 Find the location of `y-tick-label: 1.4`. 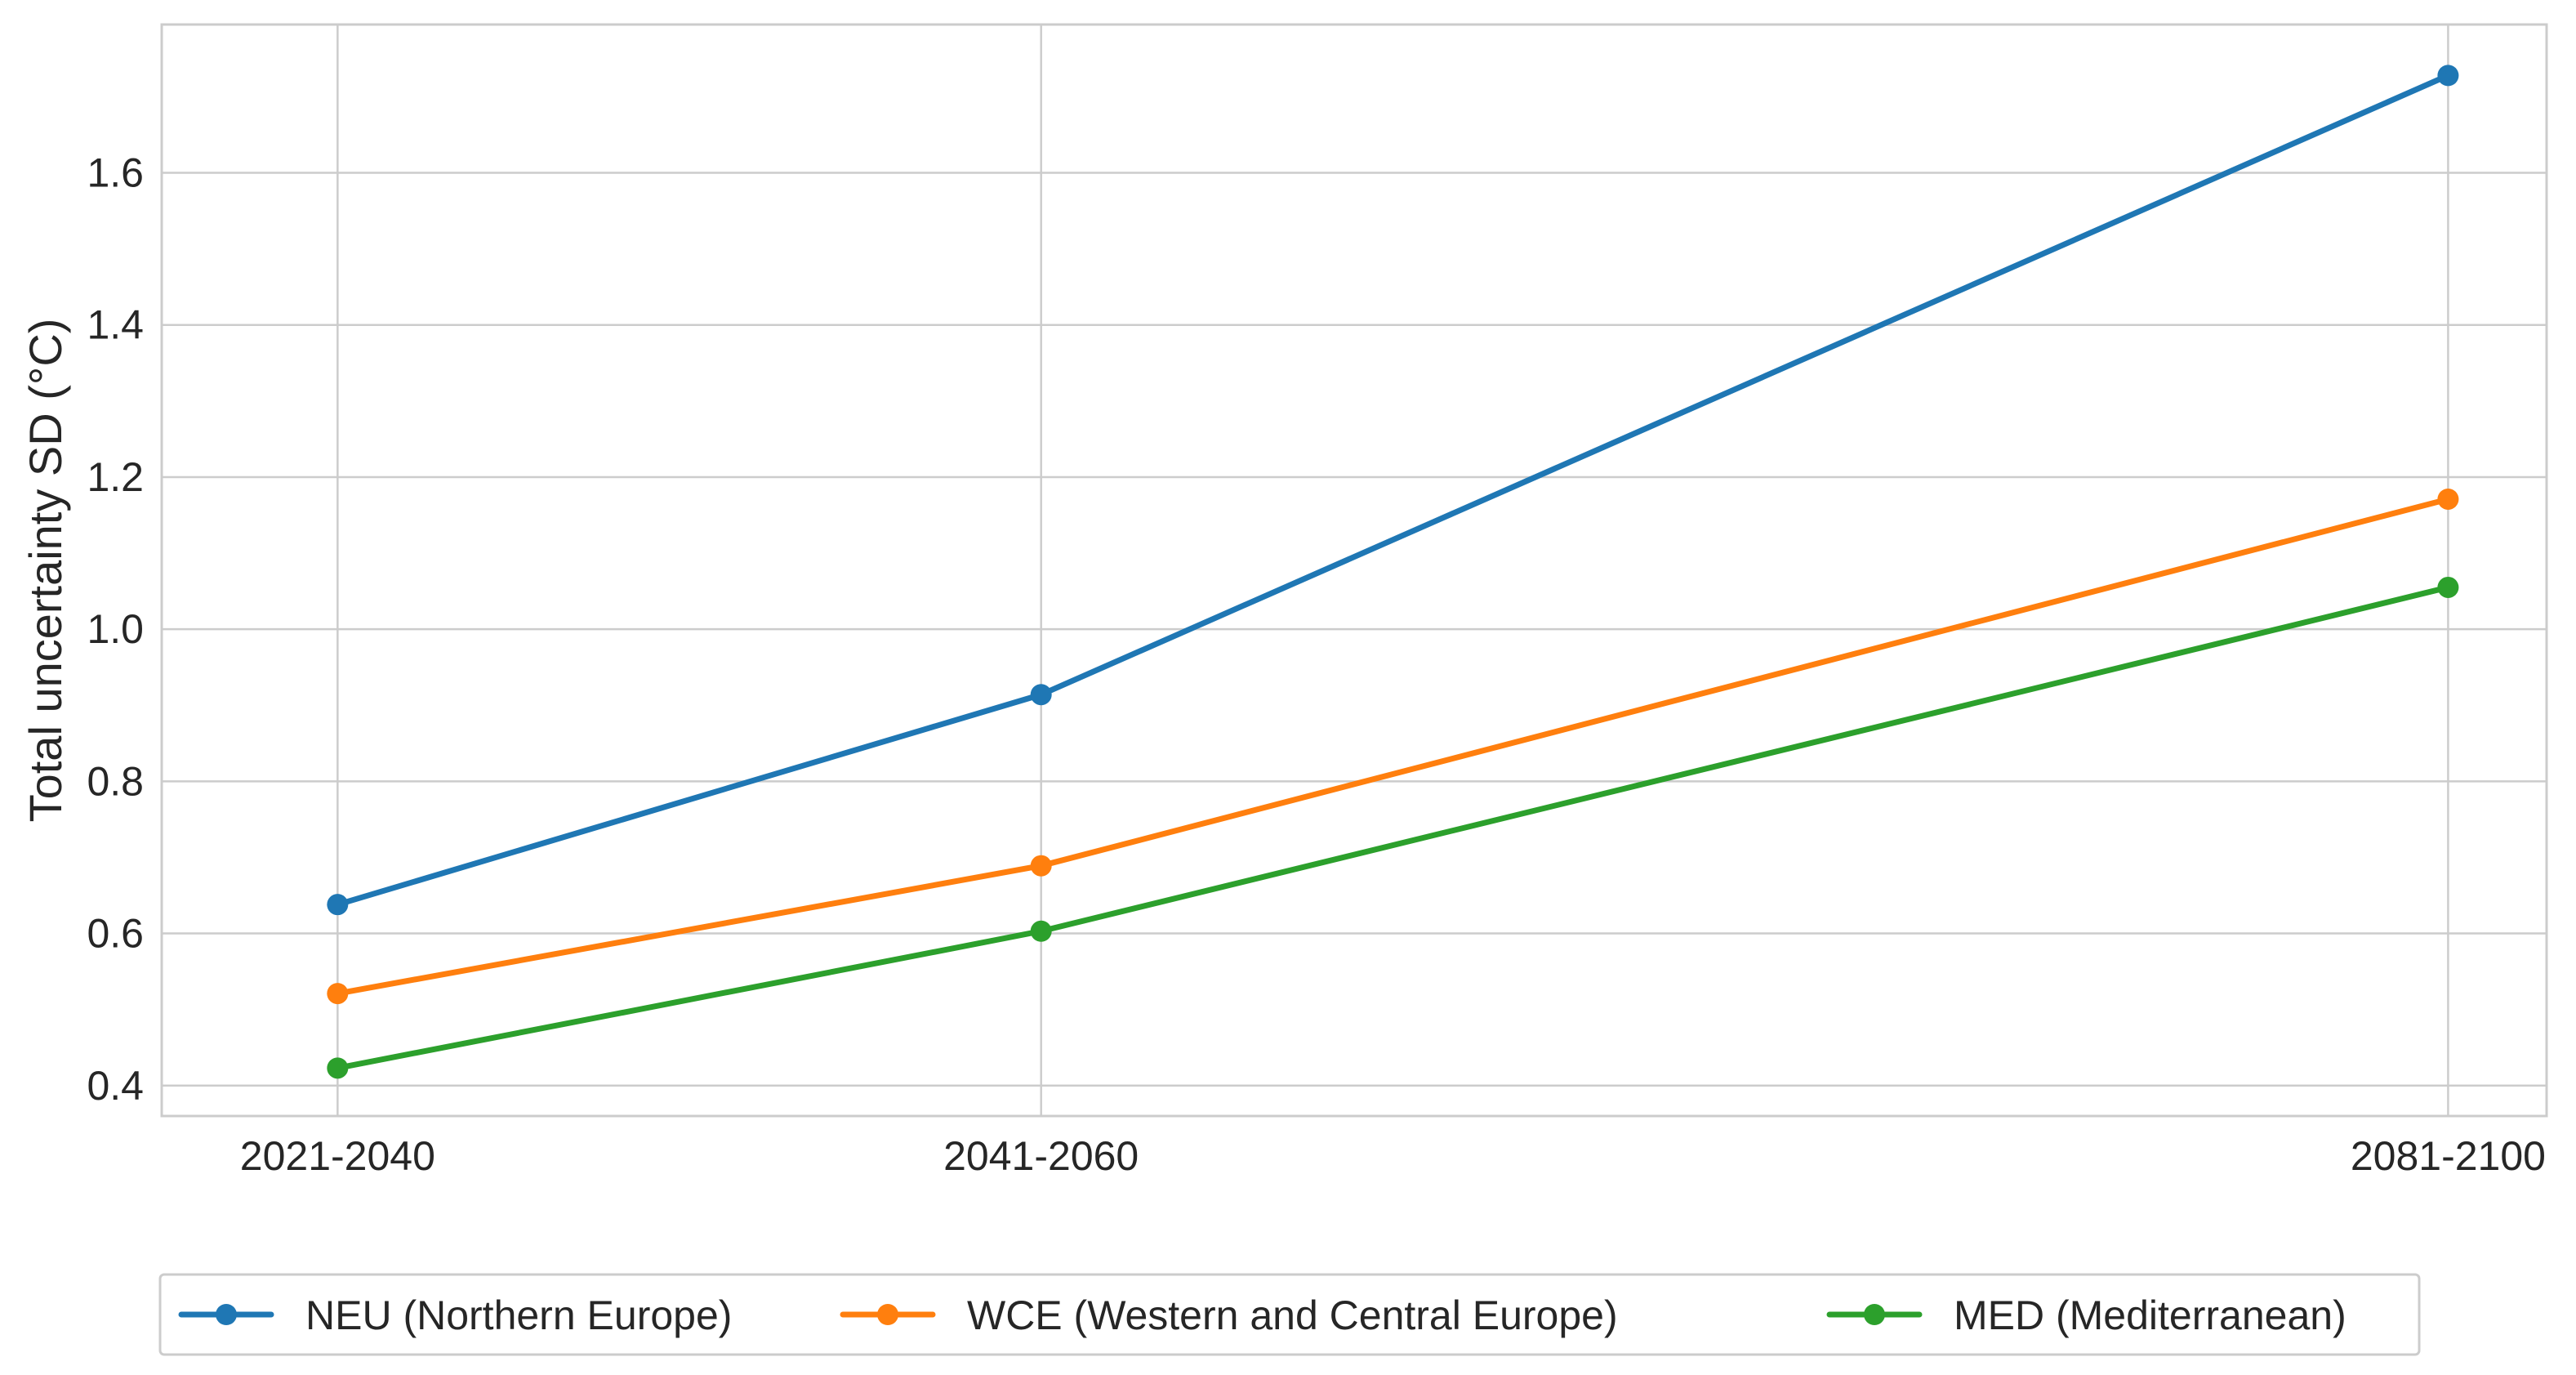

y-tick-label: 1.4 is located at coordinates (115, 325).